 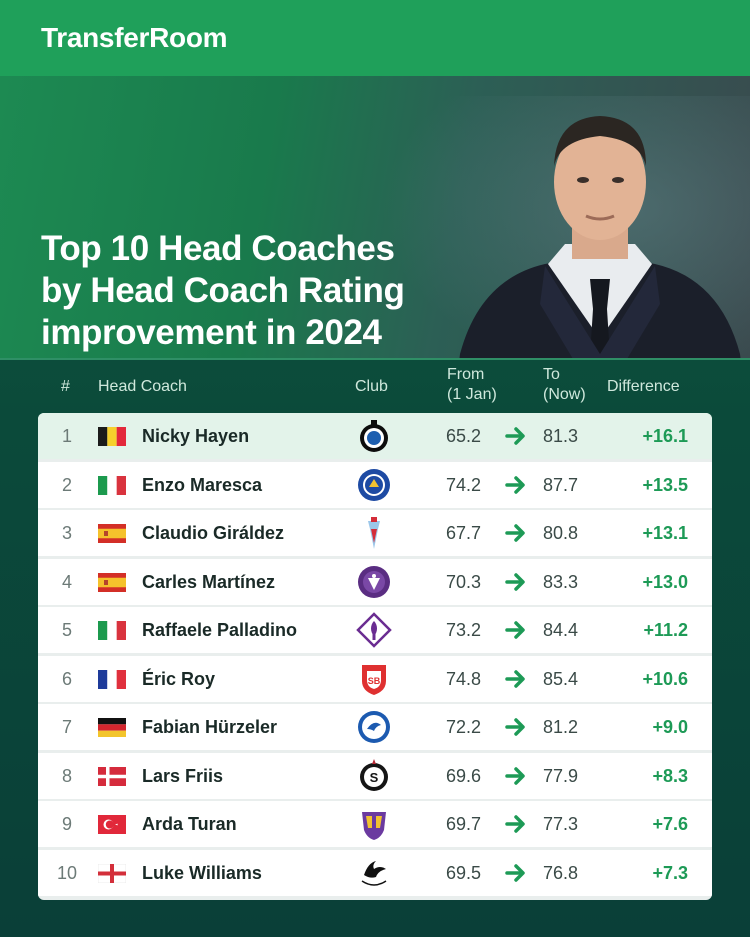 What do you see at coordinates (472, 385) in the screenshot?
I see `header-from: From (1 Jan)` at bounding box center [472, 385].